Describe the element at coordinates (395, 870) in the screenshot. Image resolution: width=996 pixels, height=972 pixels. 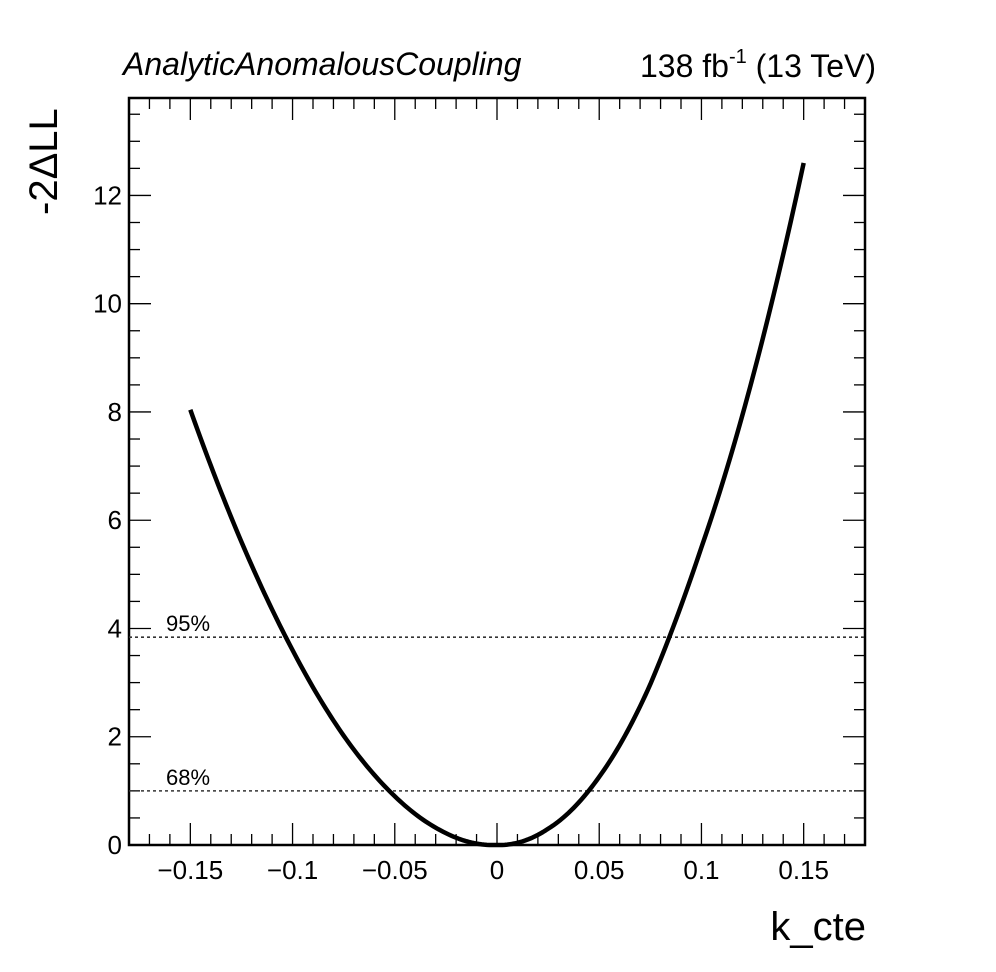
I see `x-tick-label: −0.05` at that location.